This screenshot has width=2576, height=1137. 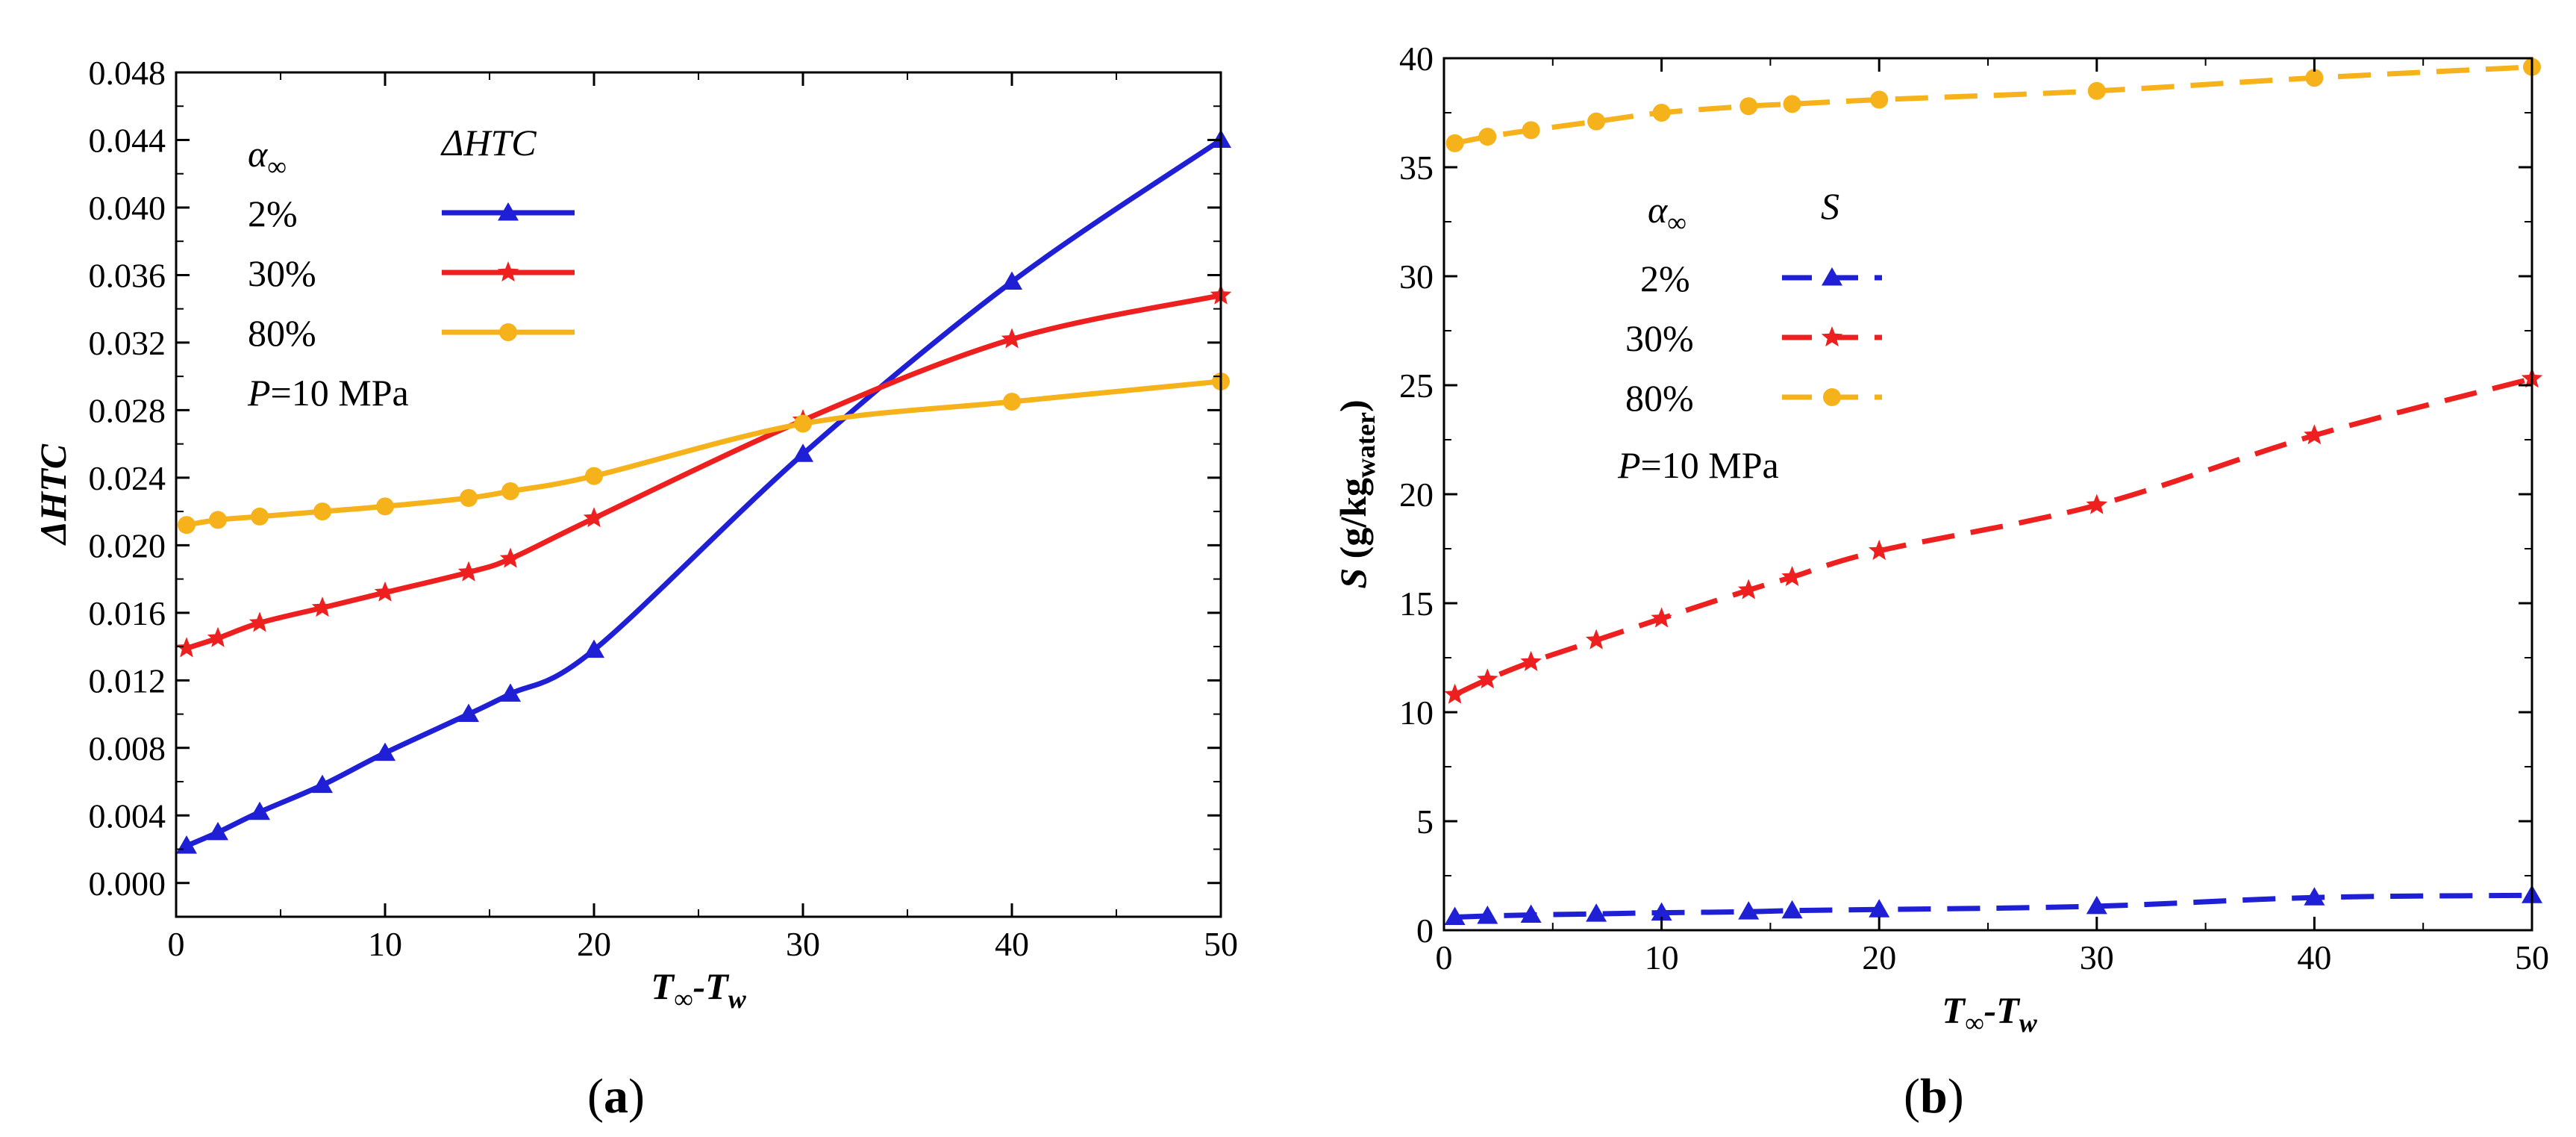 What do you see at coordinates (508, 211) in the screenshot?
I see `panel-a-legend-swatch-marker-2%` at bounding box center [508, 211].